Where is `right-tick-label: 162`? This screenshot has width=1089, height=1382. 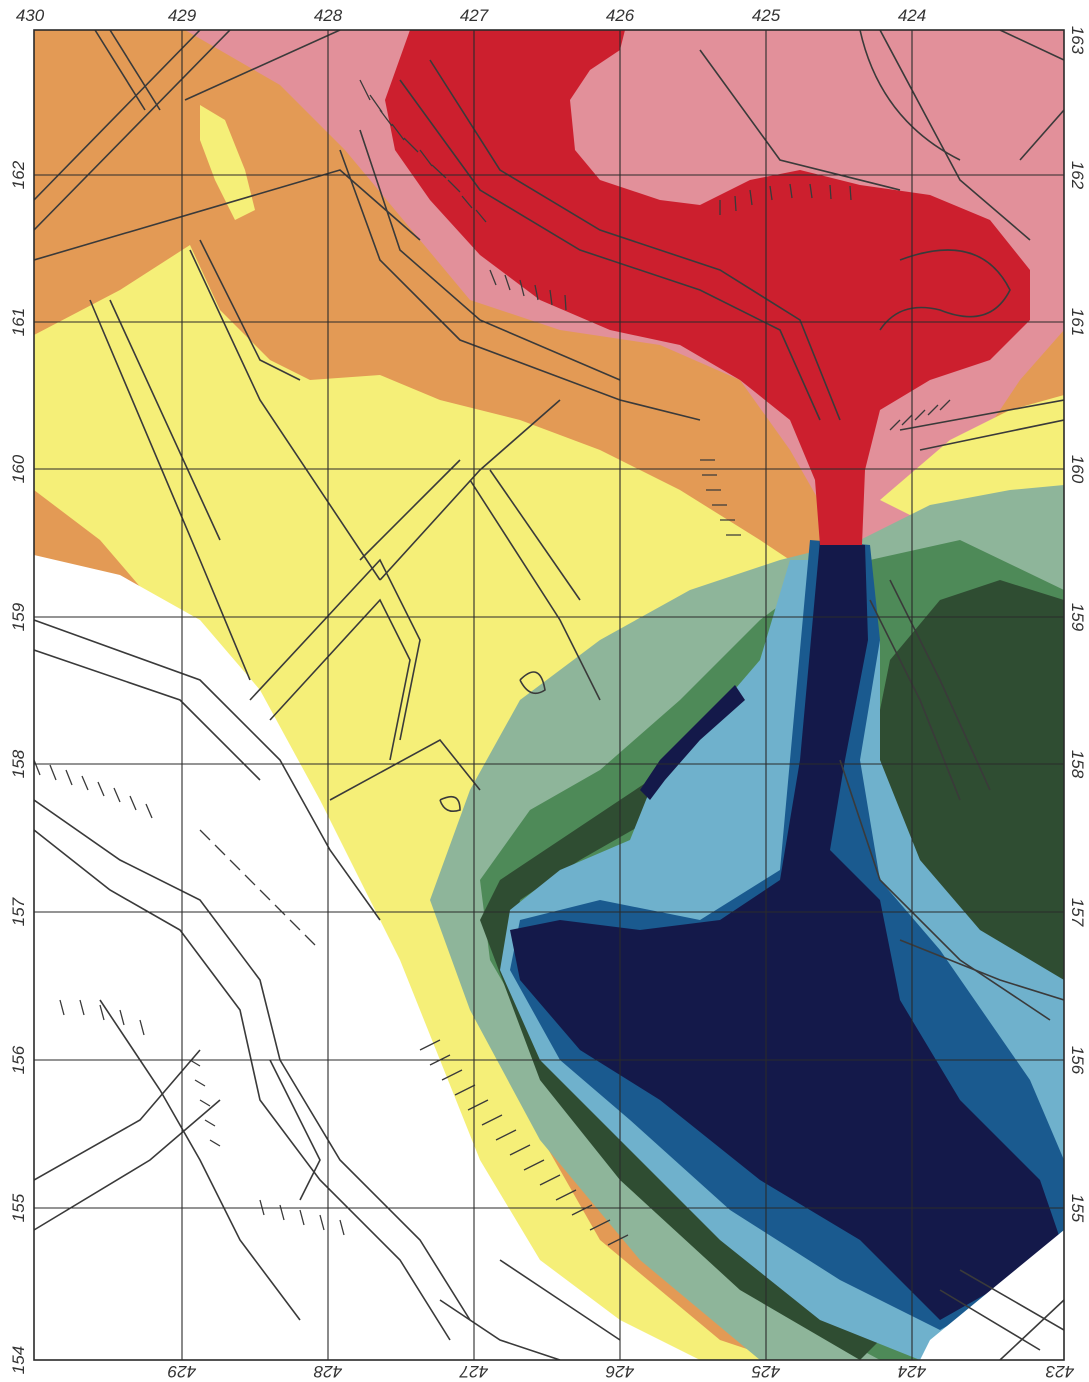 right-tick-label: 162 is located at coordinates (1077, 175).